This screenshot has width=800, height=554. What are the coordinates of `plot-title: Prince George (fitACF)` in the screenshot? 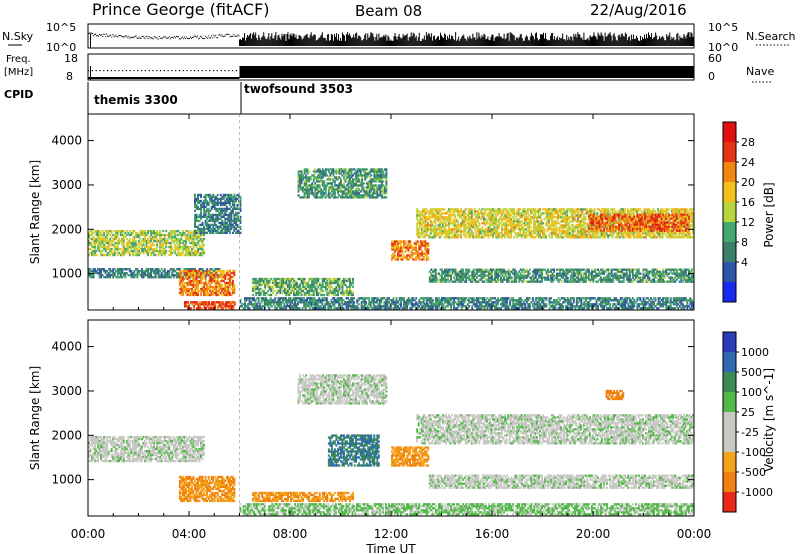 It's located at (181, 9).